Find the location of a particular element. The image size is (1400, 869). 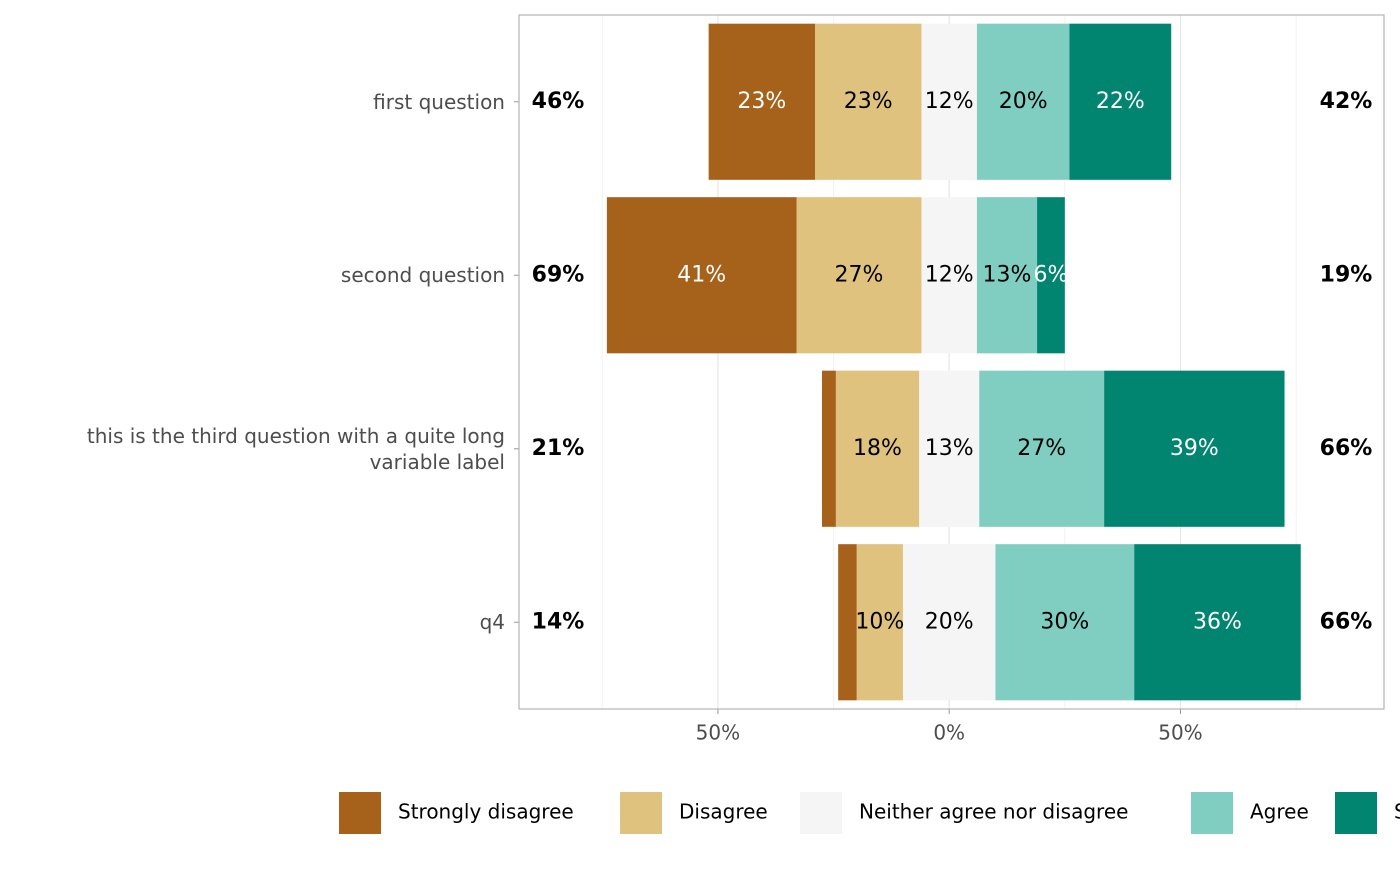

value-label: 22% is located at coordinates (1120, 101).